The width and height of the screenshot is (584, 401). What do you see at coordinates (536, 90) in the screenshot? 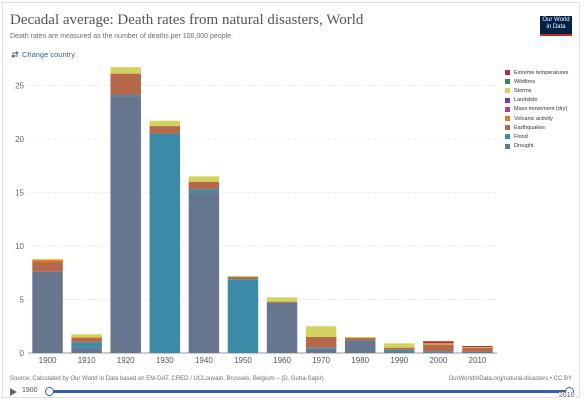
I see `legend-item-storms: Storms` at bounding box center [536, 90].